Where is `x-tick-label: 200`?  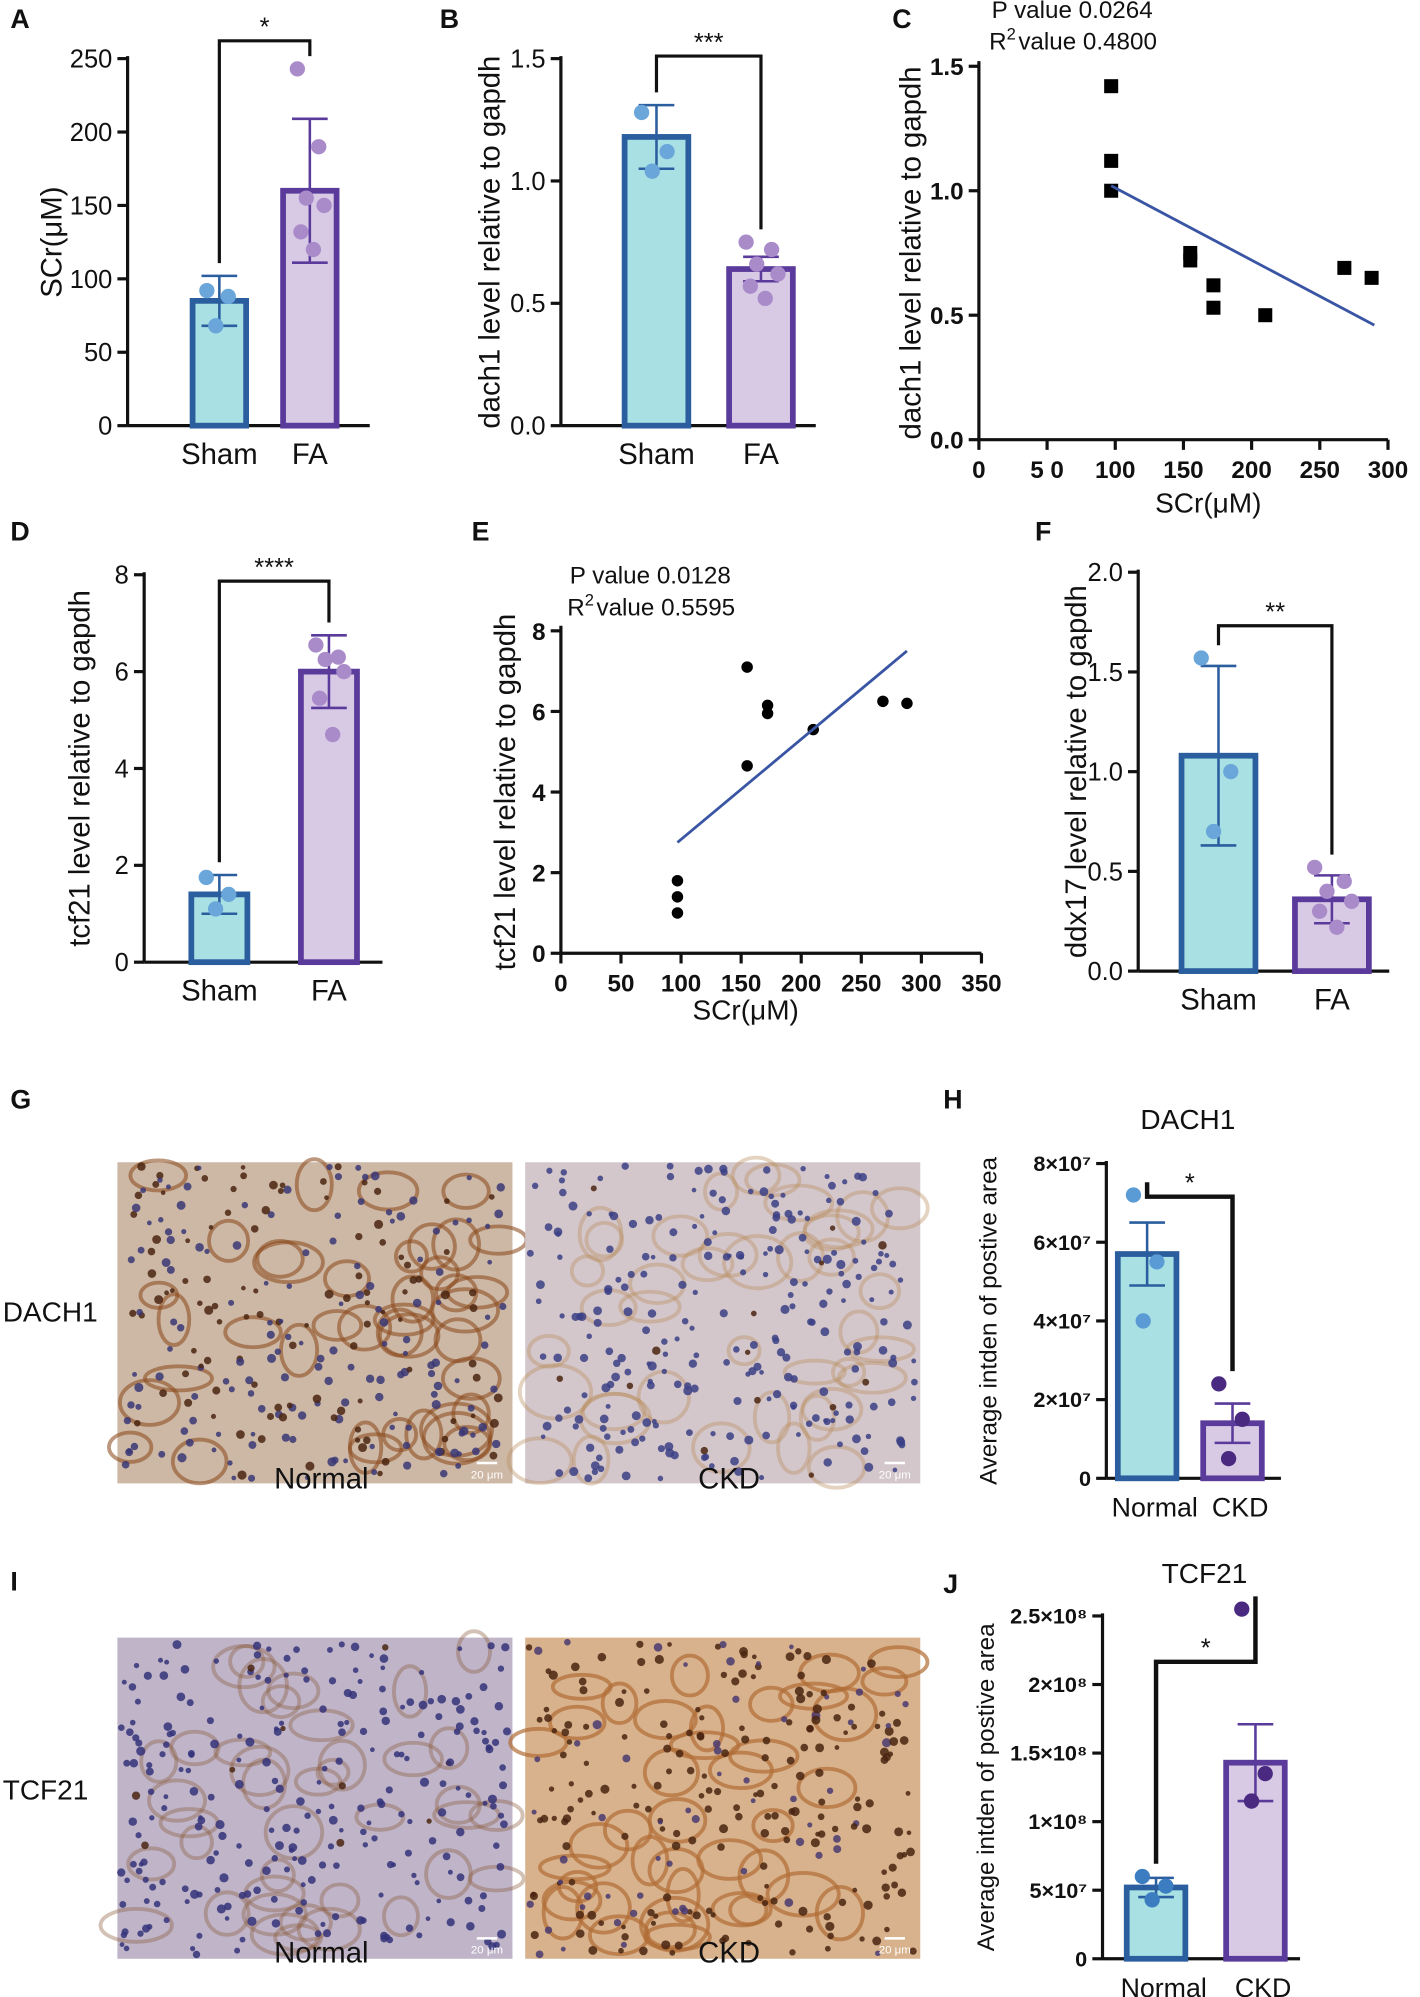
x-tick-label: 200 is located at coordinates (801, 983).